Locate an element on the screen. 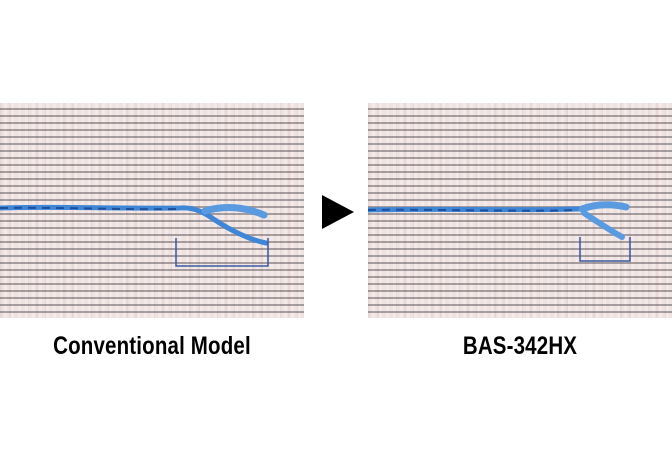  bas-342hx-label: BAS-342HX is located at coordinates (520, 346).